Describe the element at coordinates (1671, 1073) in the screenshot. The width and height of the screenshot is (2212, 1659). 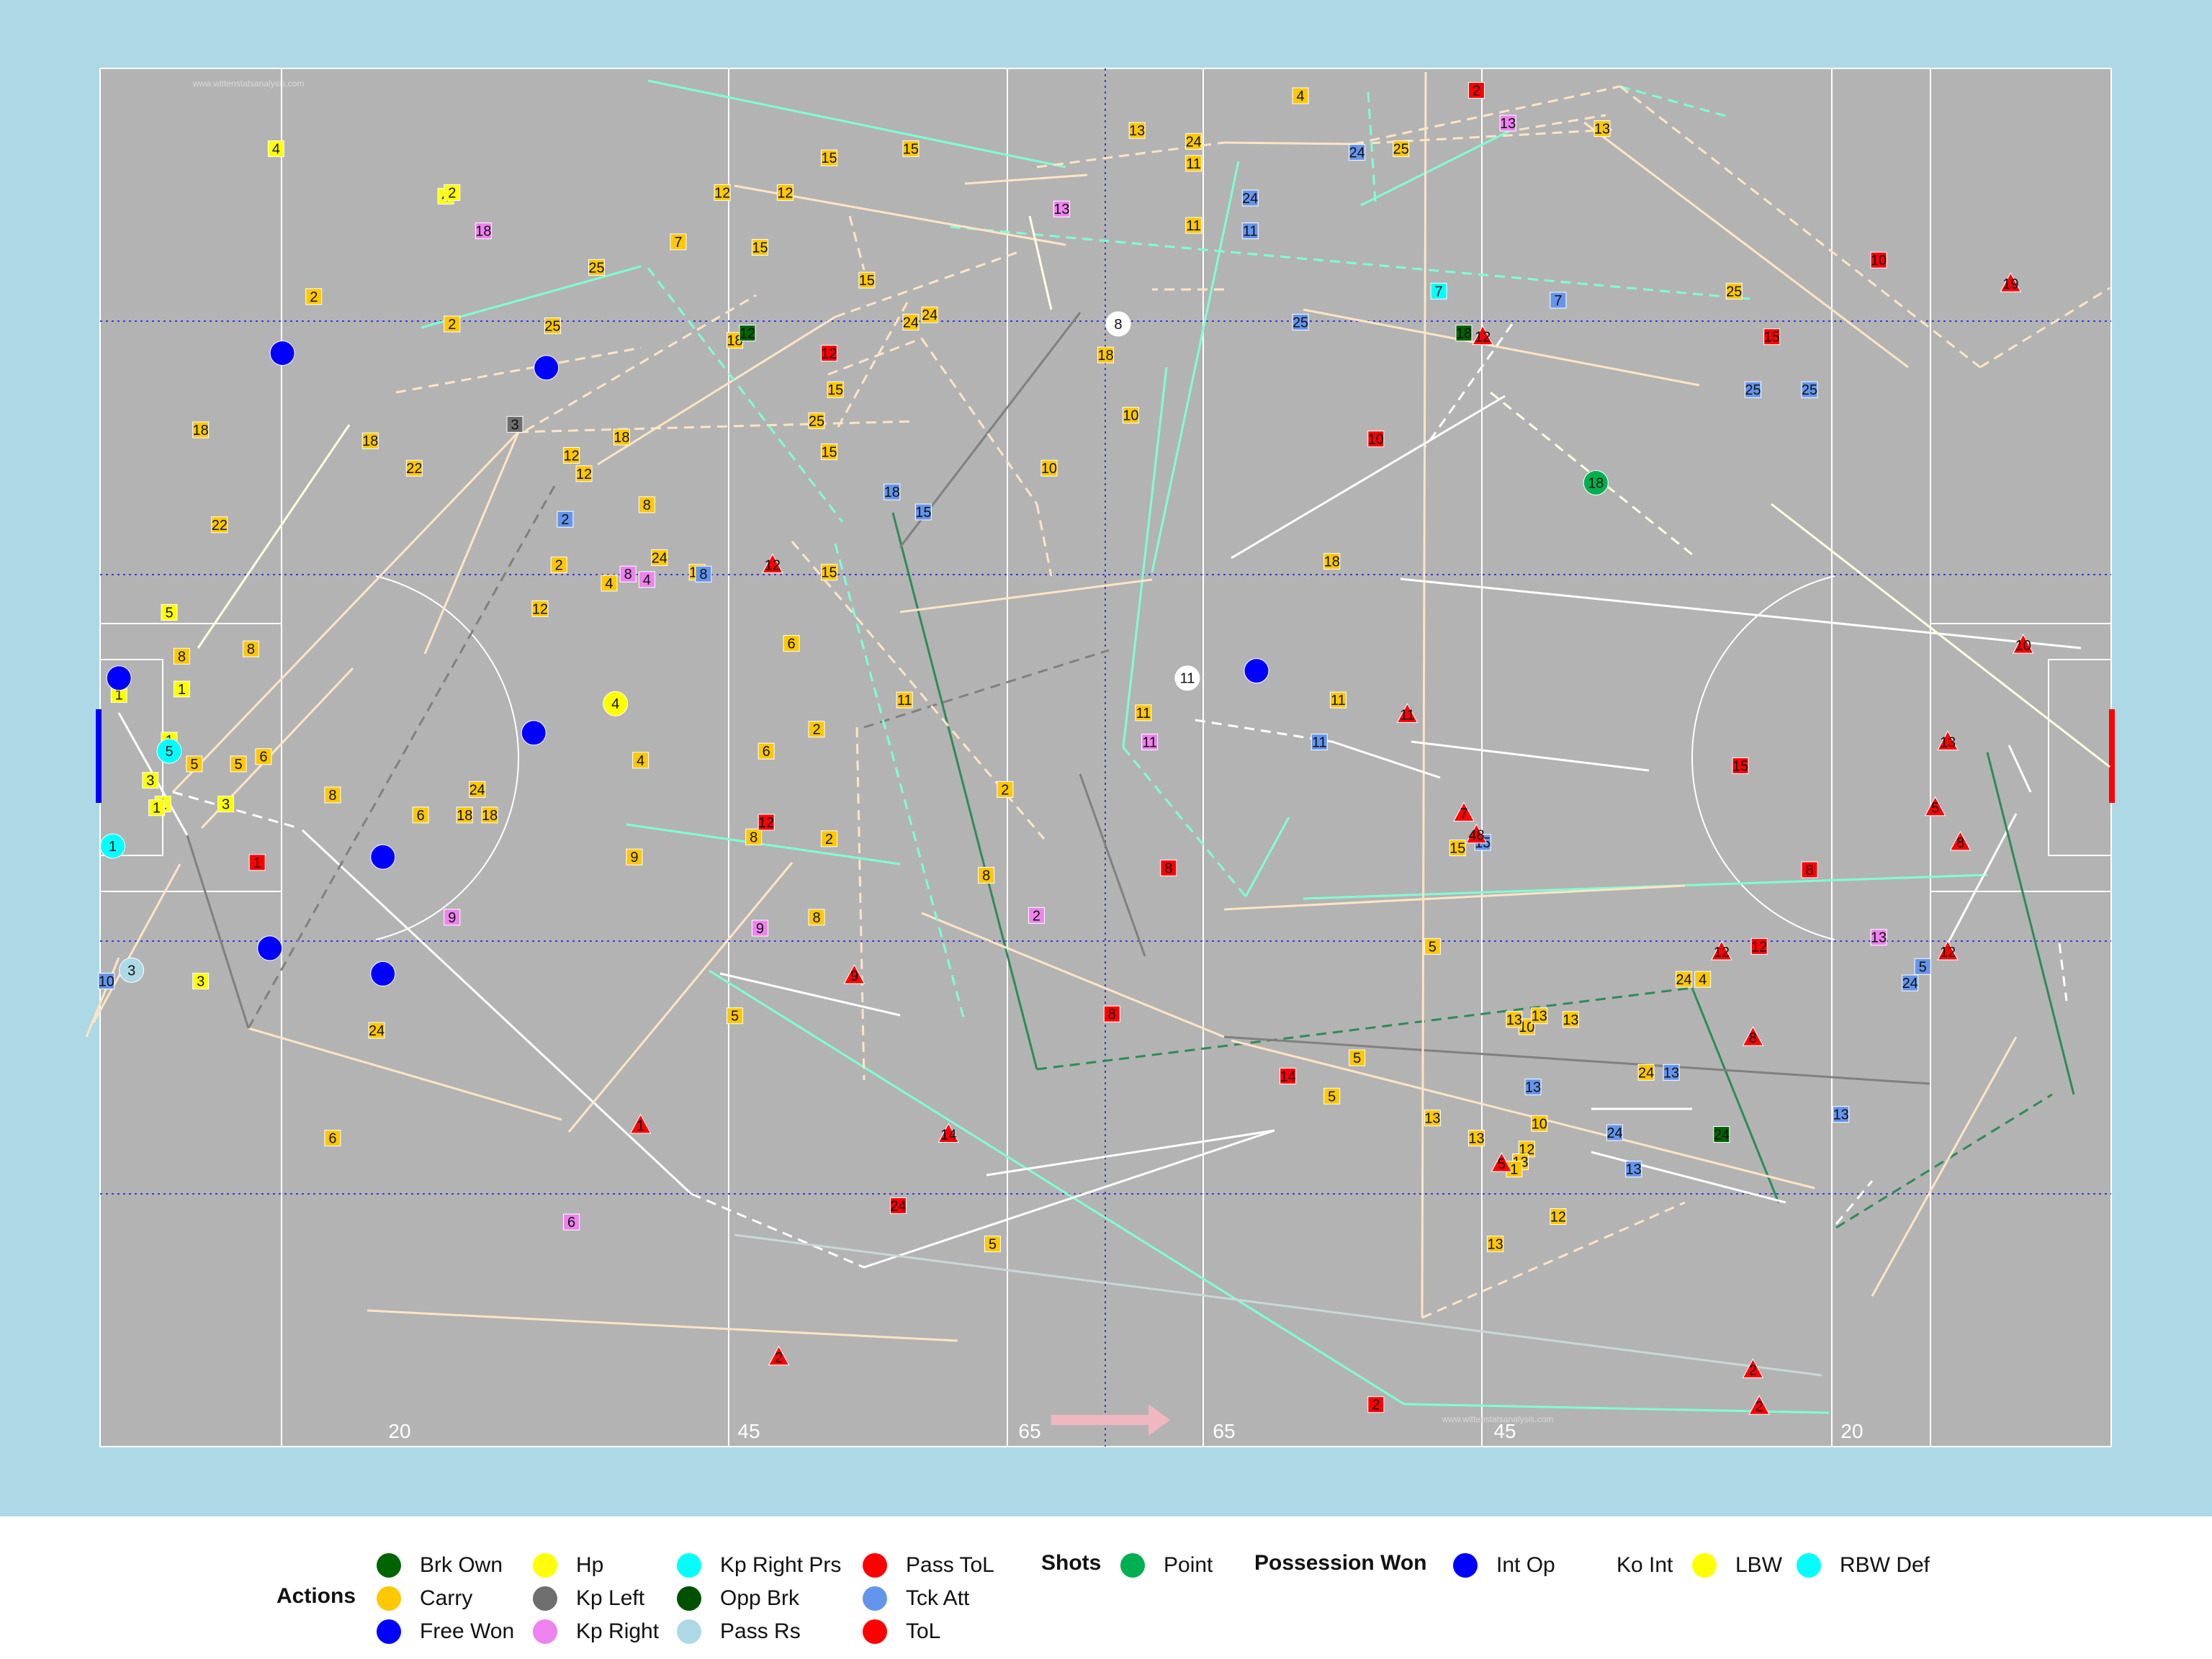
I see `event-label: 13` at that location.